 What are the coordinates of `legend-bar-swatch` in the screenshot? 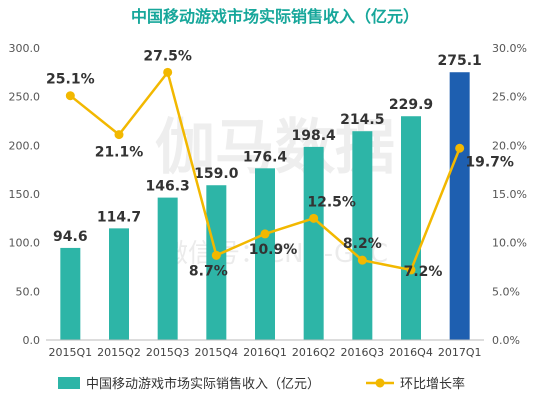 It's located at (69, 383).